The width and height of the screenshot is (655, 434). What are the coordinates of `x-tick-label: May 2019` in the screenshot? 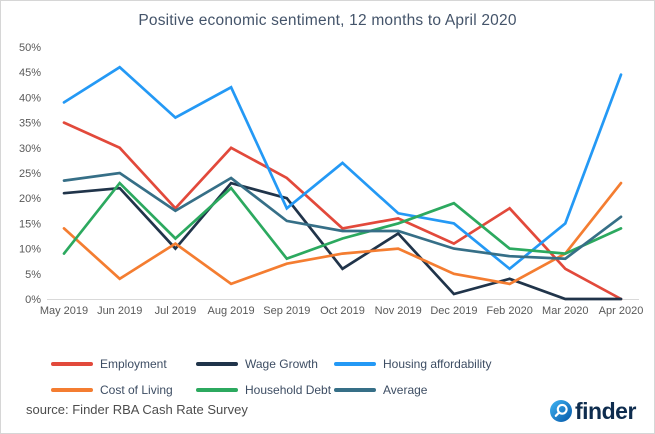 It's located at (64, 311).